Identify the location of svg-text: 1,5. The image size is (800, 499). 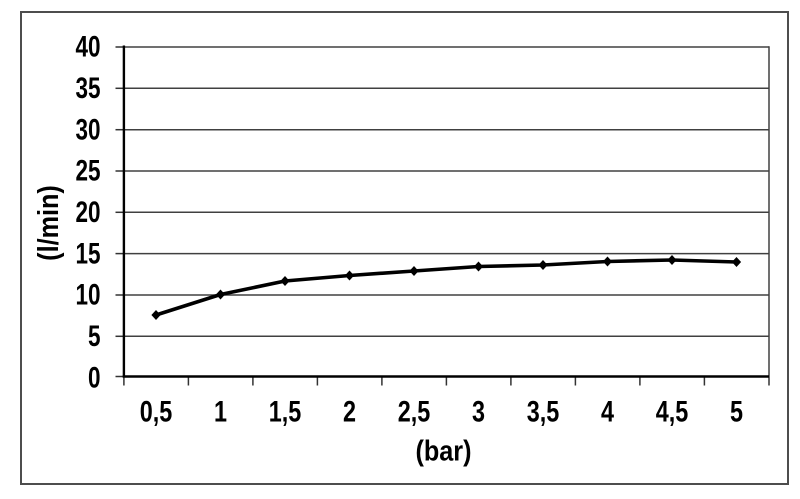
(285, 411).